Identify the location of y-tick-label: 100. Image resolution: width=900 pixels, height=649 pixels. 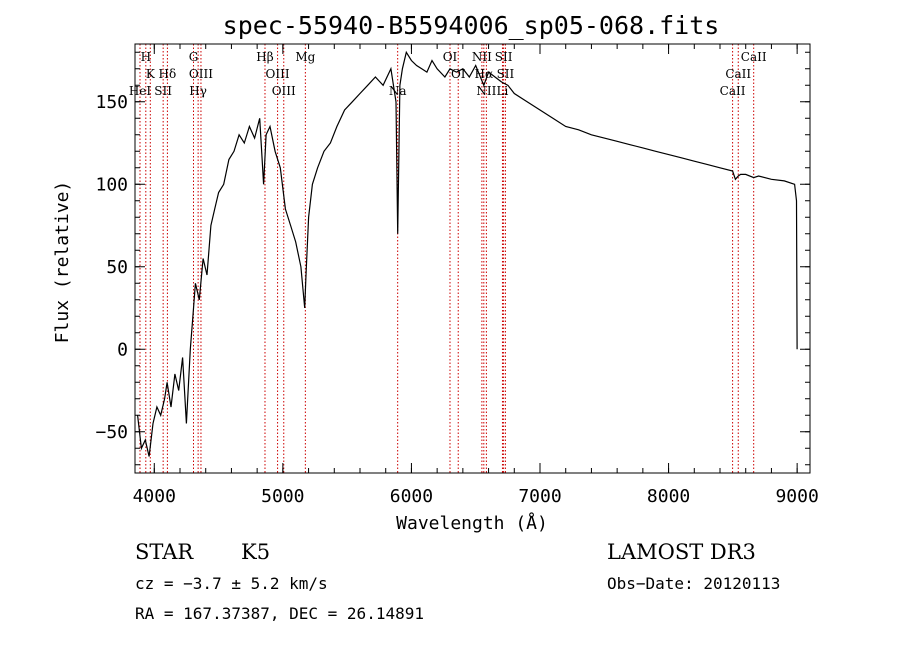
(111, 184).